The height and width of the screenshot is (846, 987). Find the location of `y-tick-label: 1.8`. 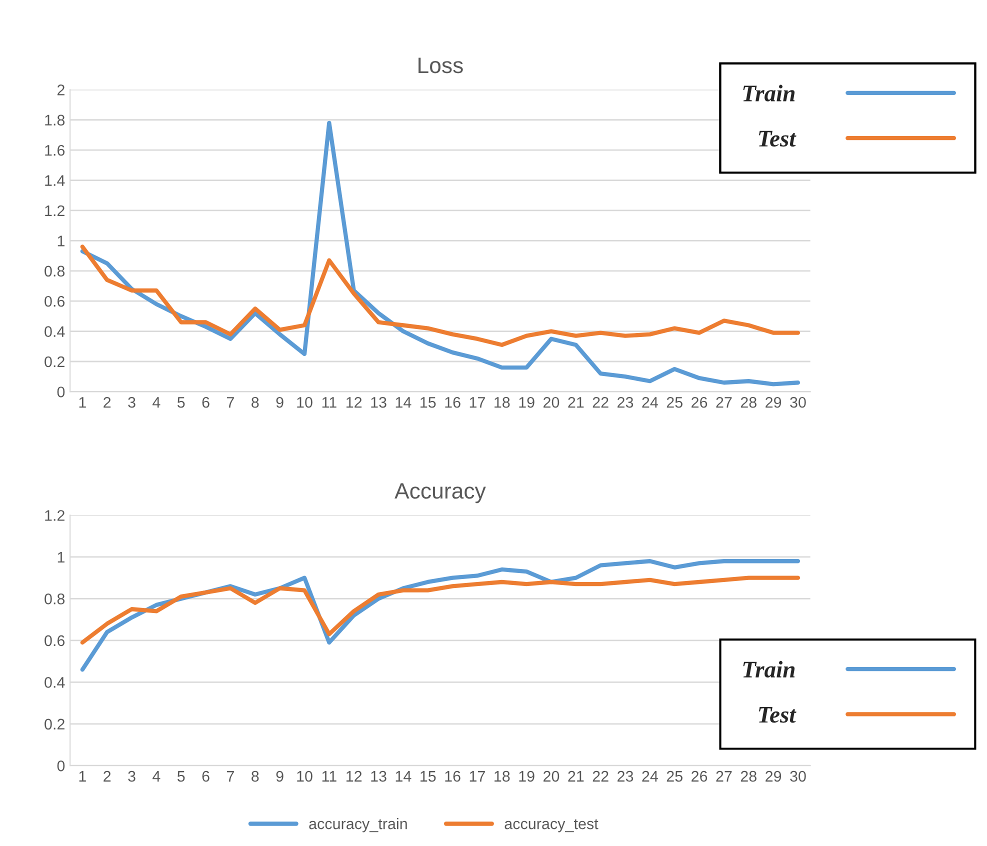

y-tick-label: 1.8 is located at coordinates (55, 120).